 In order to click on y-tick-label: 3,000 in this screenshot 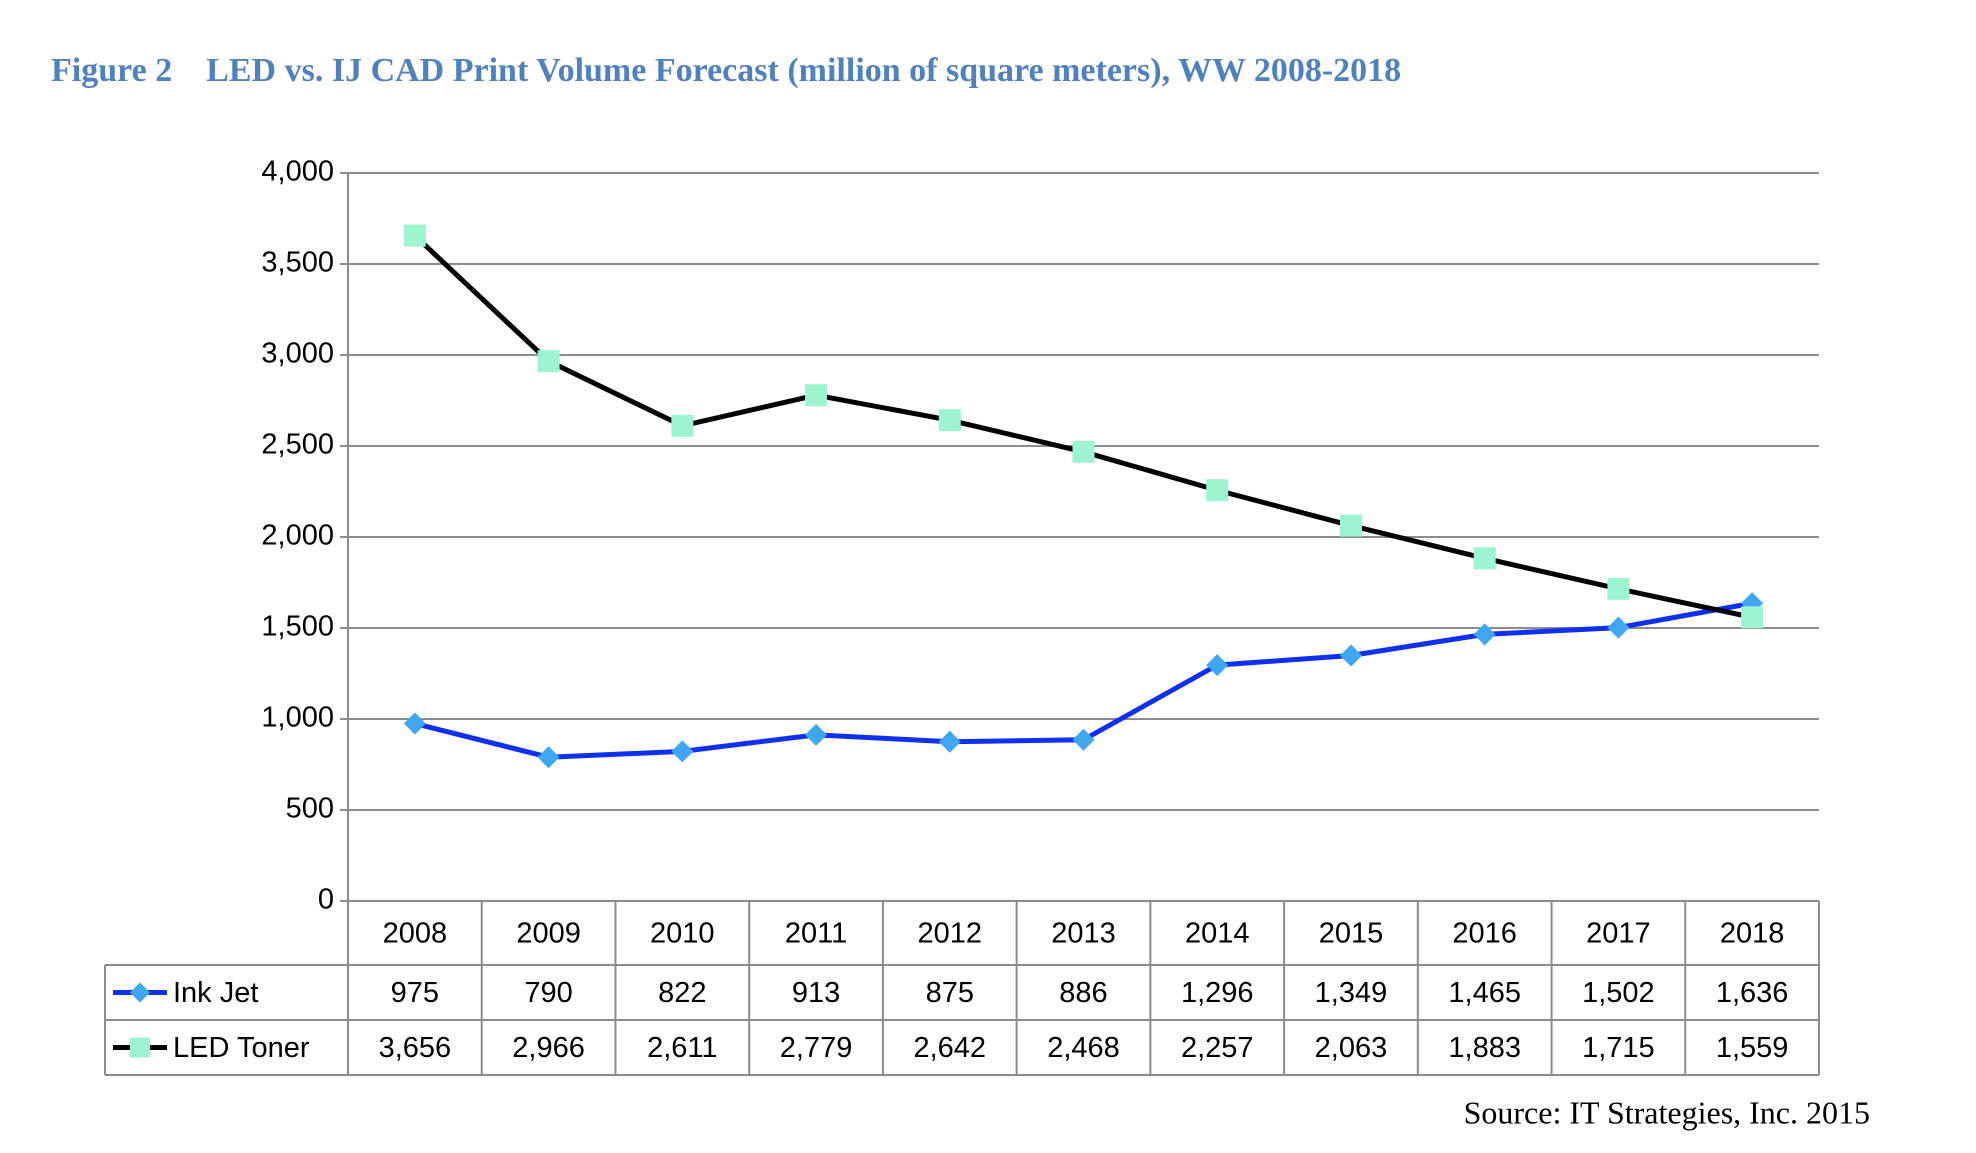, I will do `click(297, 354)`.